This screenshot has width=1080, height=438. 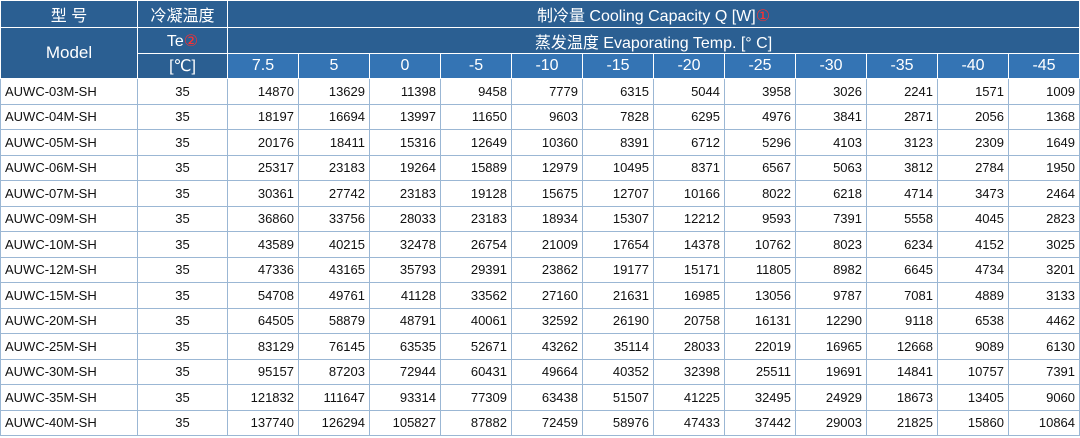 I want to click on capacity-cell: 41225, so click(x=689, y=397).